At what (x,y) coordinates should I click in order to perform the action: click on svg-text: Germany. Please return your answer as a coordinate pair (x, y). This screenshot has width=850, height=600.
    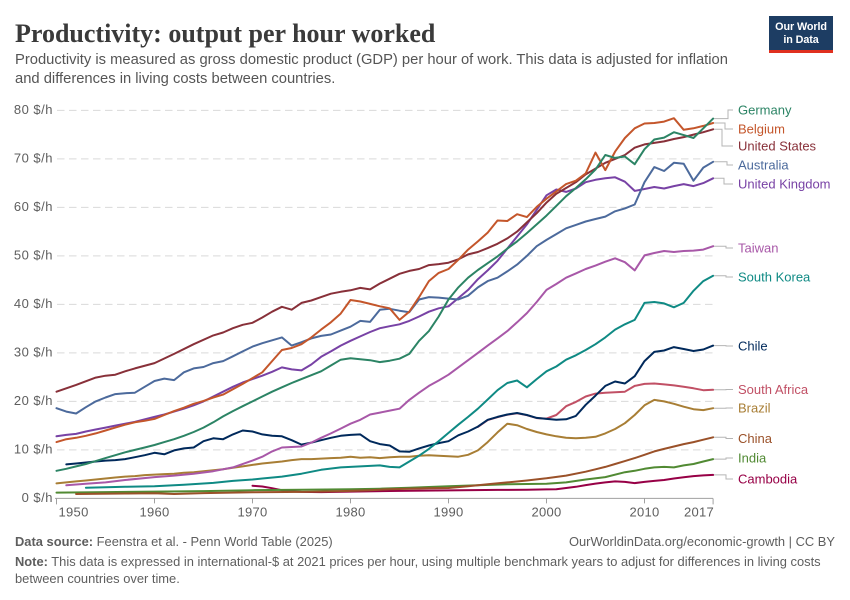
    Looking at the image, I should click on (765, 110).